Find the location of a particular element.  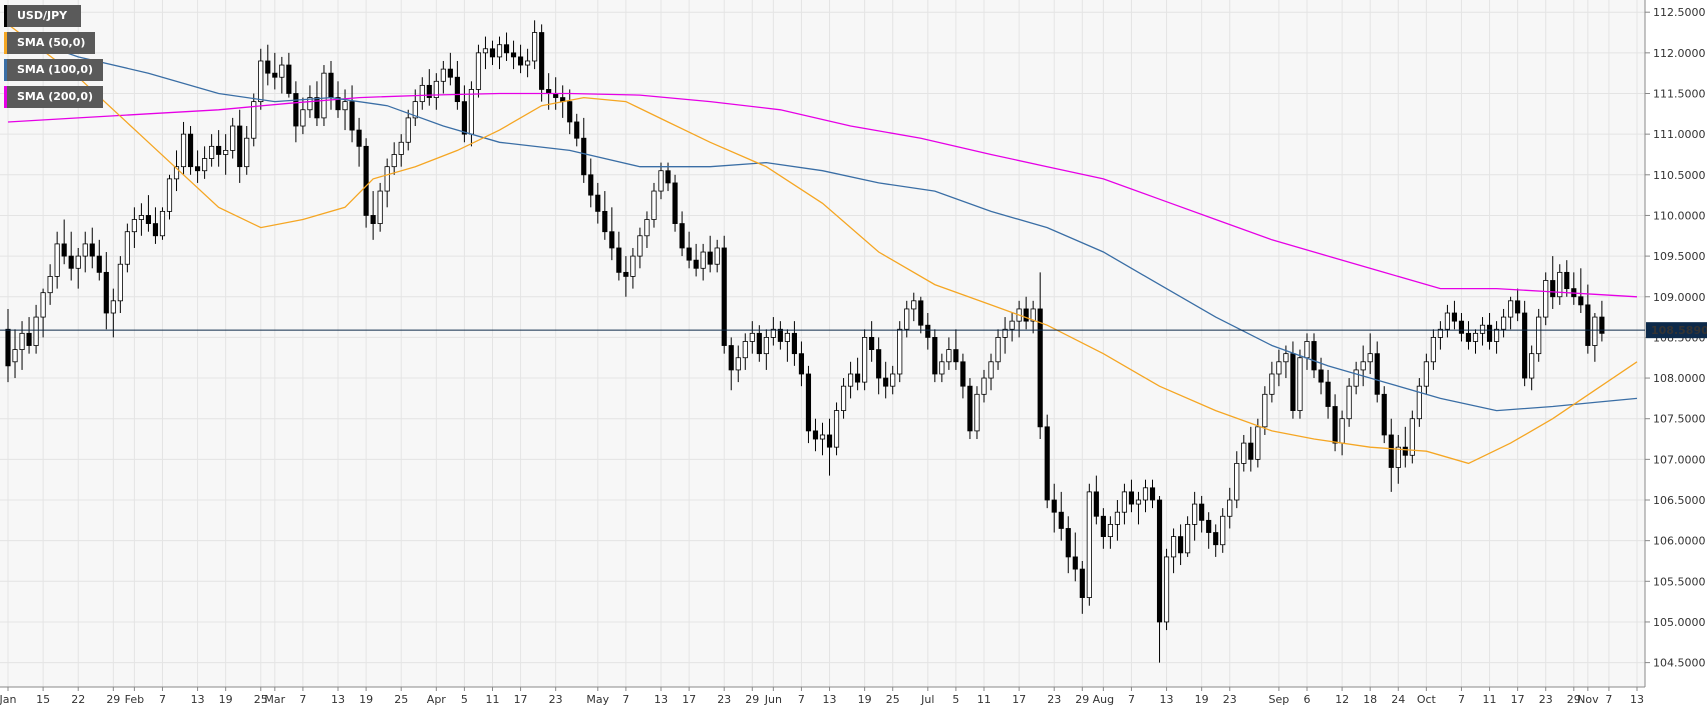

legend-sma-100: SMA (100,0) is located at coordinates (54, 70).